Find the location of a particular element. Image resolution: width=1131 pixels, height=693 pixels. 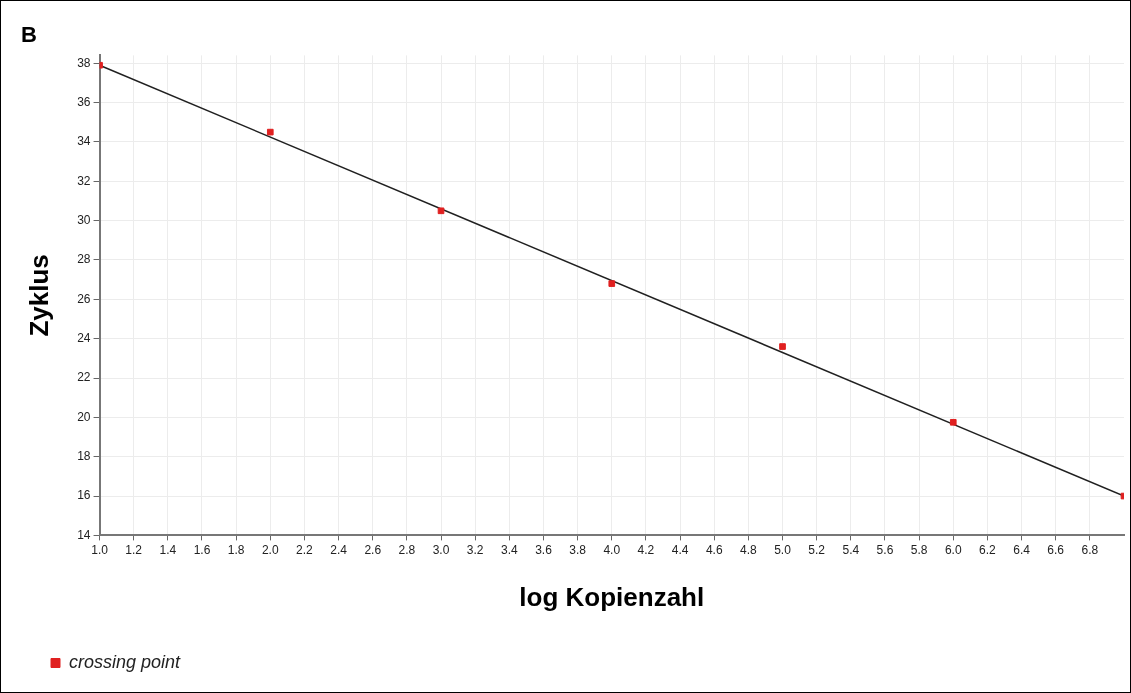

x-tick-label: 3.4 is located at coordinates (509, 549).